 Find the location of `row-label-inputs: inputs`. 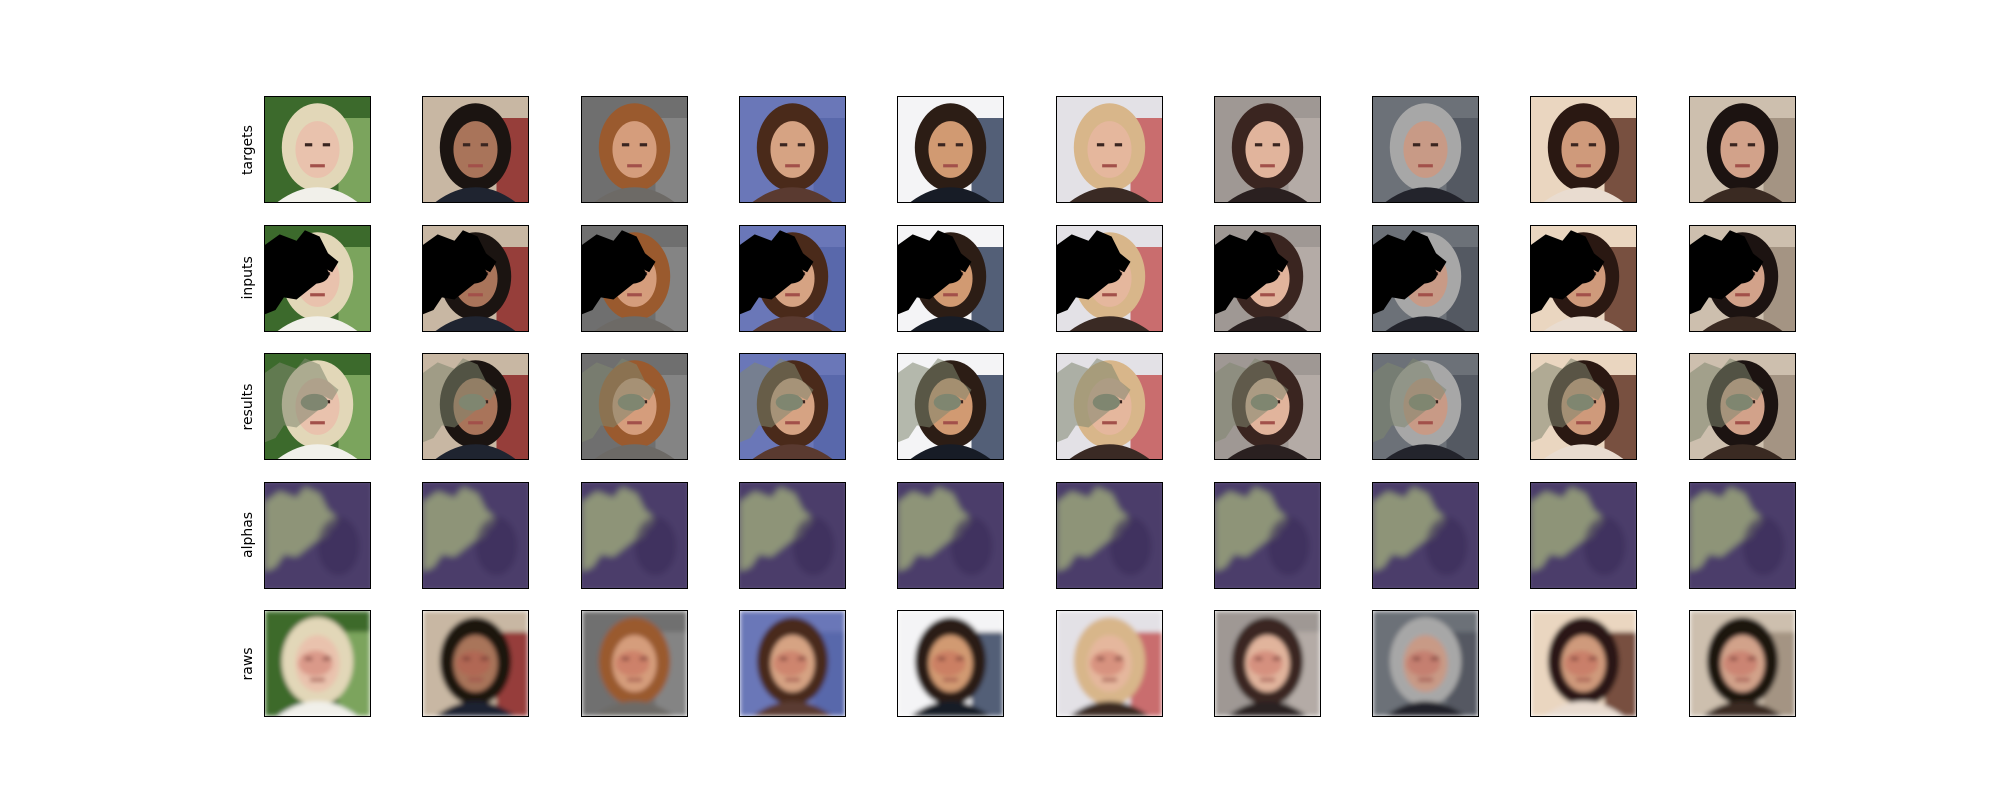

row-label-inputs: inputs is located at coordinates (248, 278).